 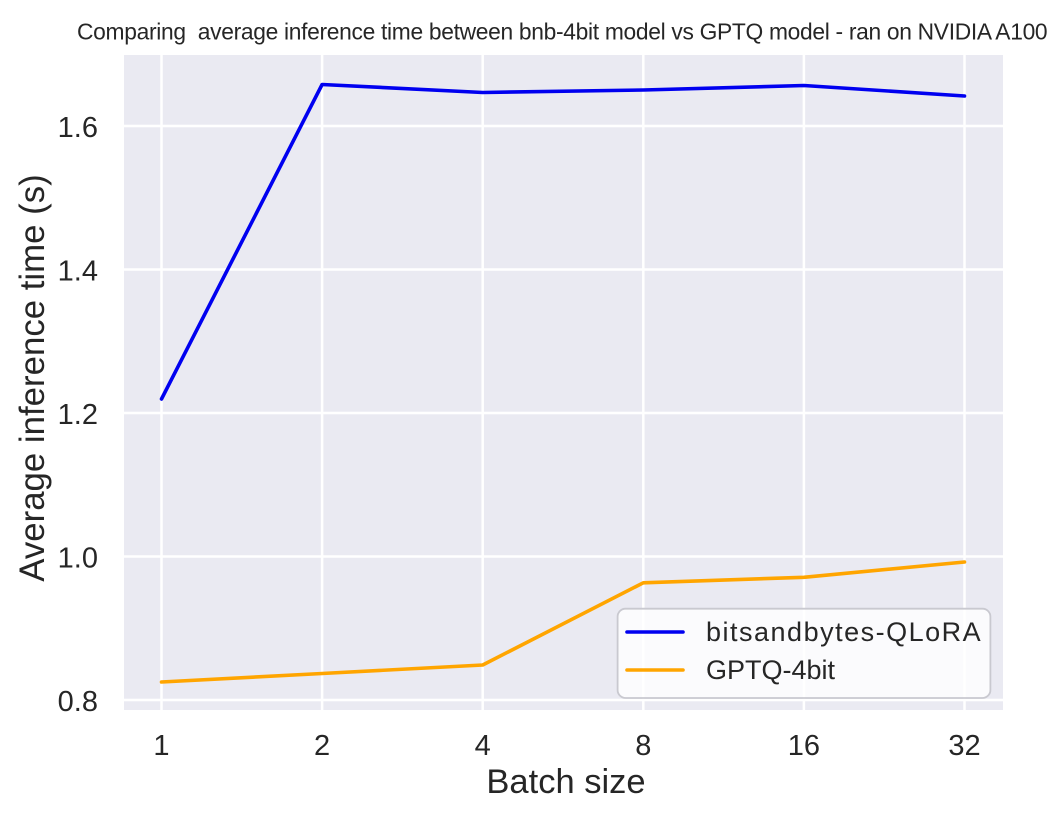 I want to click on svg-text: GPTQ-4bit, so click(x=771, y=670).